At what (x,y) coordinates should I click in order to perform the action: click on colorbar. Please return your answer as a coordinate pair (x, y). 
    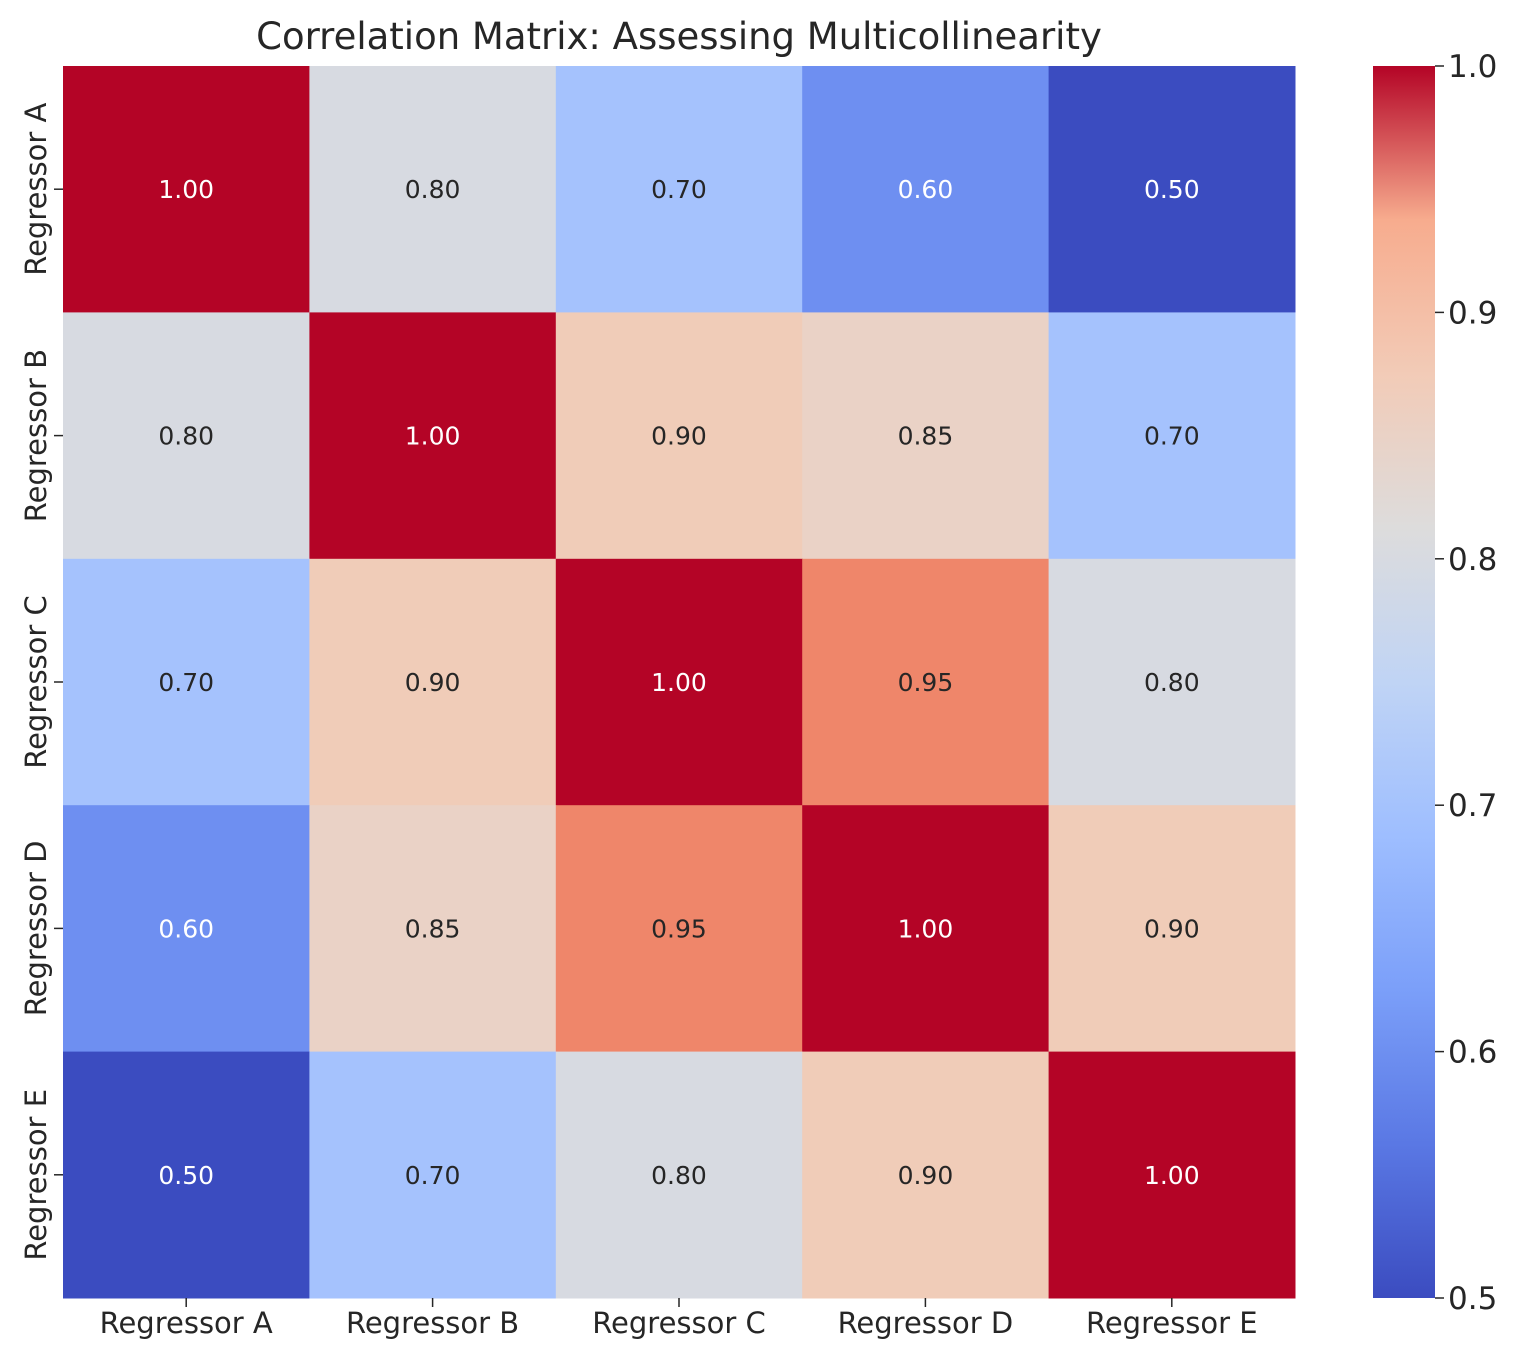
    Looking at the image, I should click on (1404, 682).